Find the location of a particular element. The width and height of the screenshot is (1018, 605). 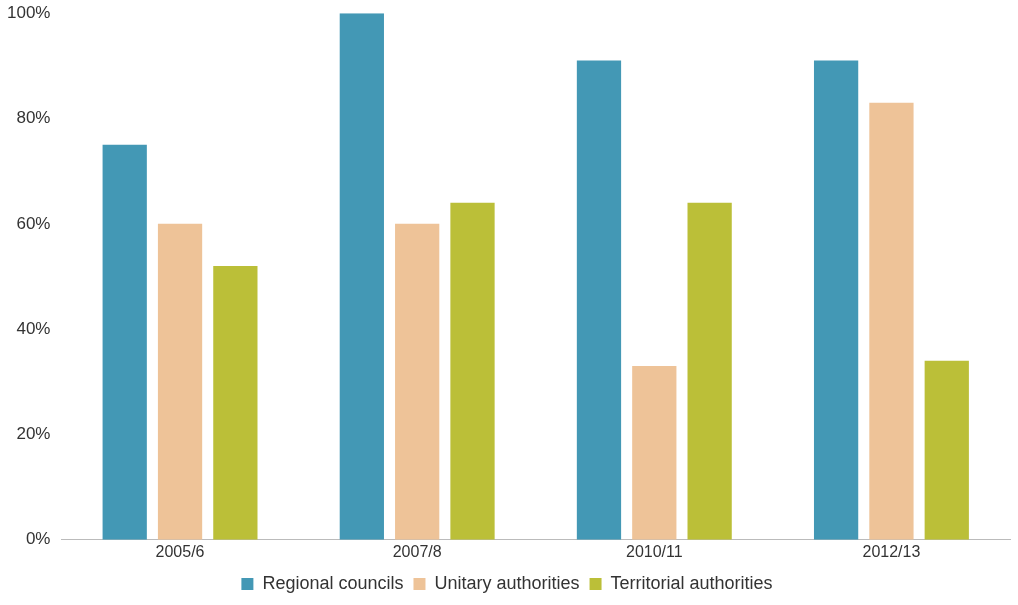

x-tick-label: 2010/11 is located at coordinates (654, 551).